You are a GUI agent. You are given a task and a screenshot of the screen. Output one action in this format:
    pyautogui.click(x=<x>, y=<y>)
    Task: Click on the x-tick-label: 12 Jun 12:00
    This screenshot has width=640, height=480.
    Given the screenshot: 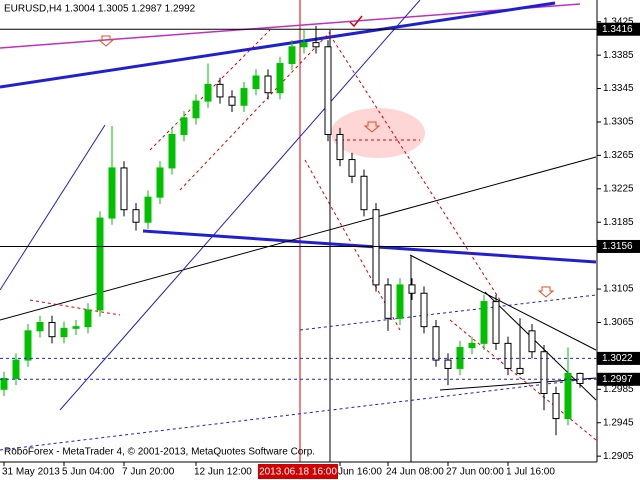 What is the action you would take?
    pyautogui.click(x=223, y=472)
    